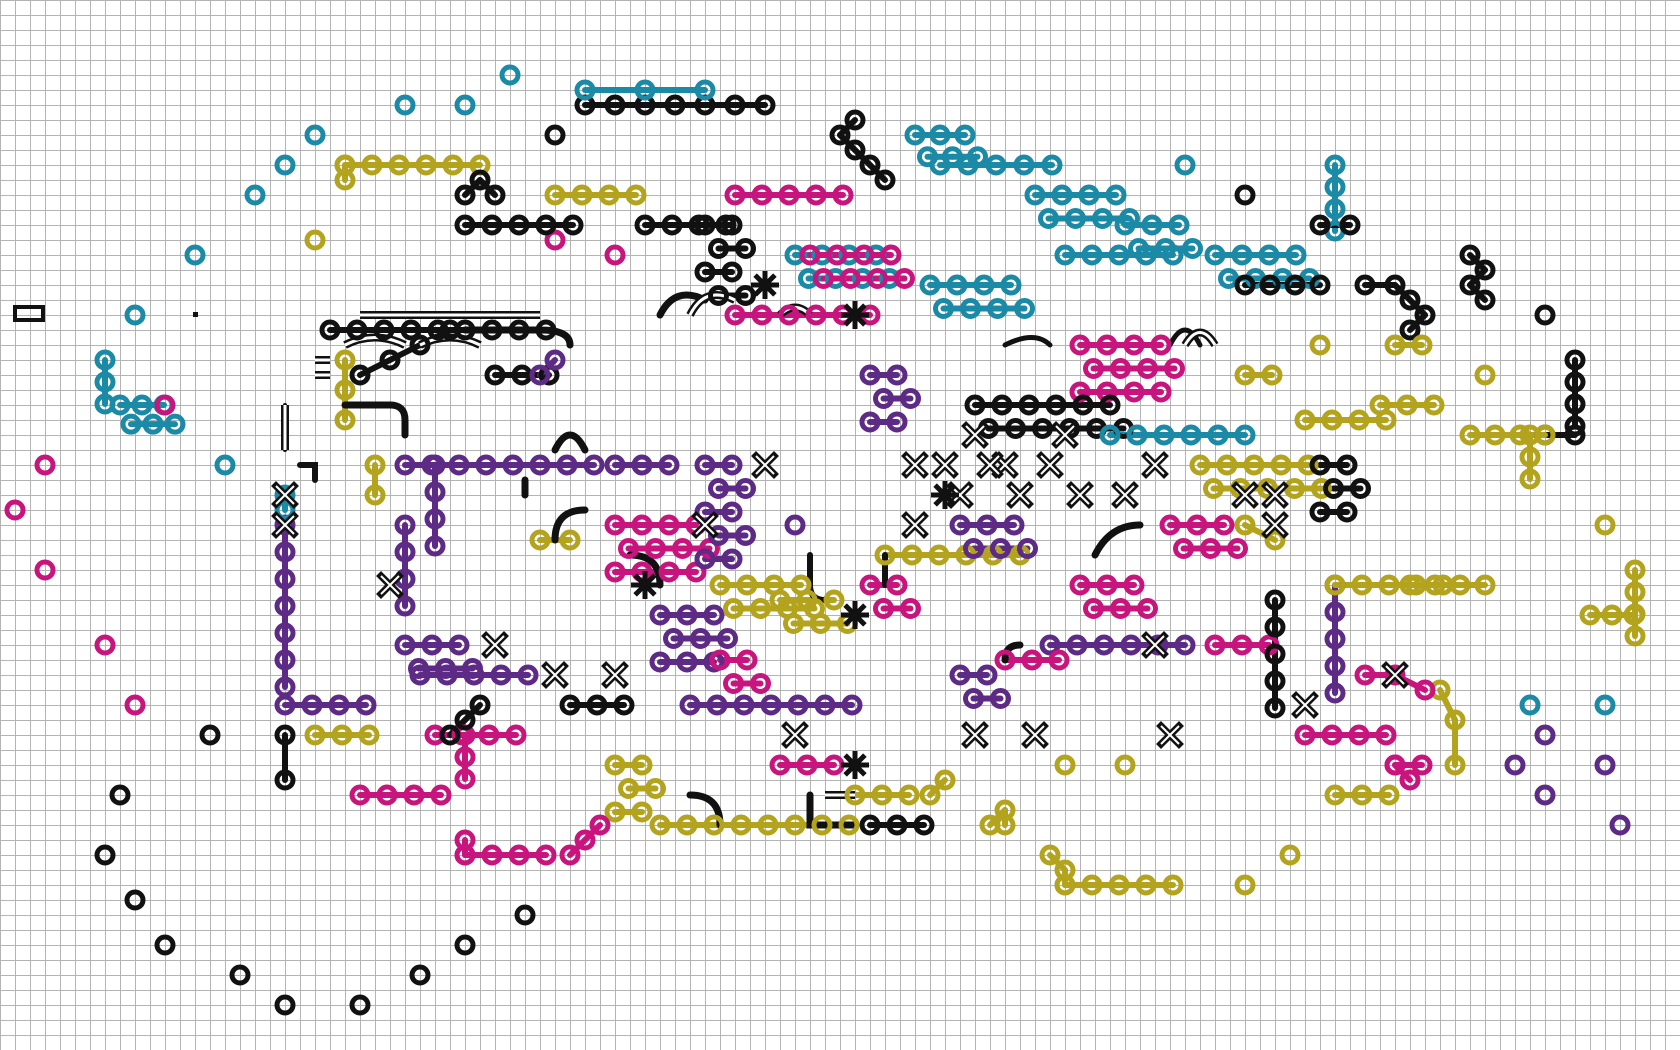 This screenshot has height=1050, width=1680. What do you see at coordinates (570, 442) in the screenshot?
I see `arc-link` at bounding box center [570, 442].